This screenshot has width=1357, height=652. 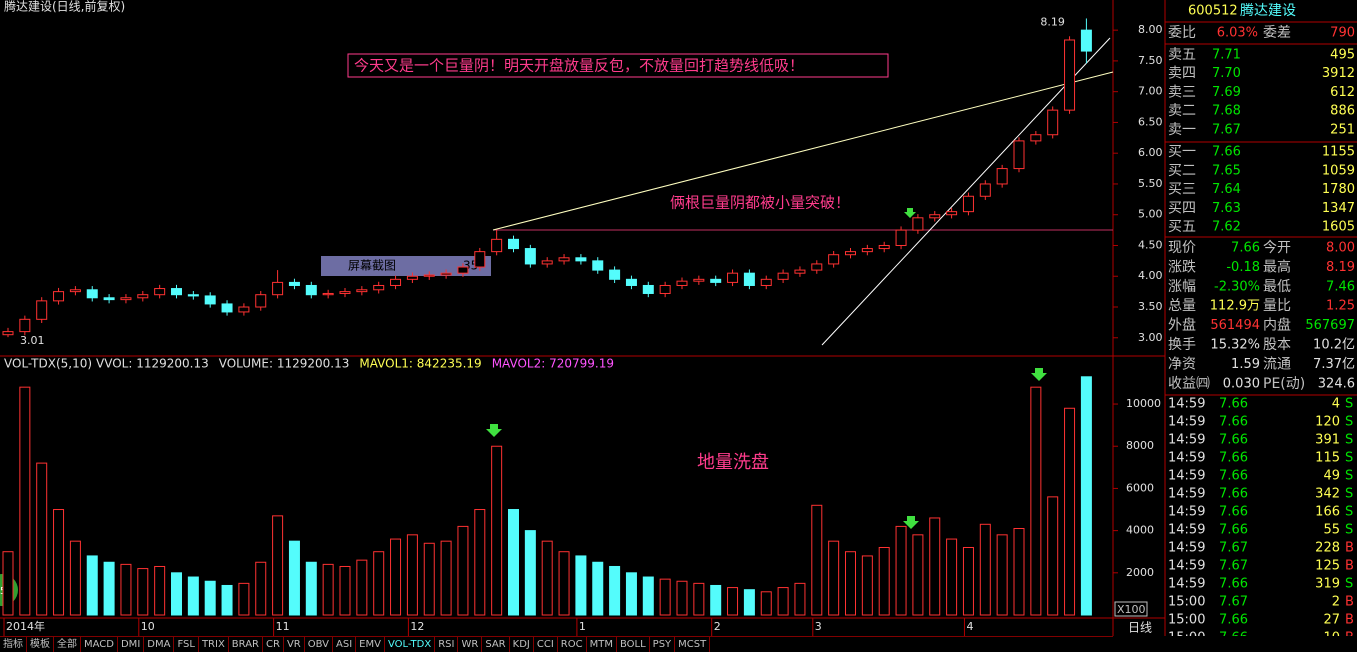 What do you see at coordinates (546, 644) in the screenshot?
I see `tab: CCI` at bounding box center [546, 644].